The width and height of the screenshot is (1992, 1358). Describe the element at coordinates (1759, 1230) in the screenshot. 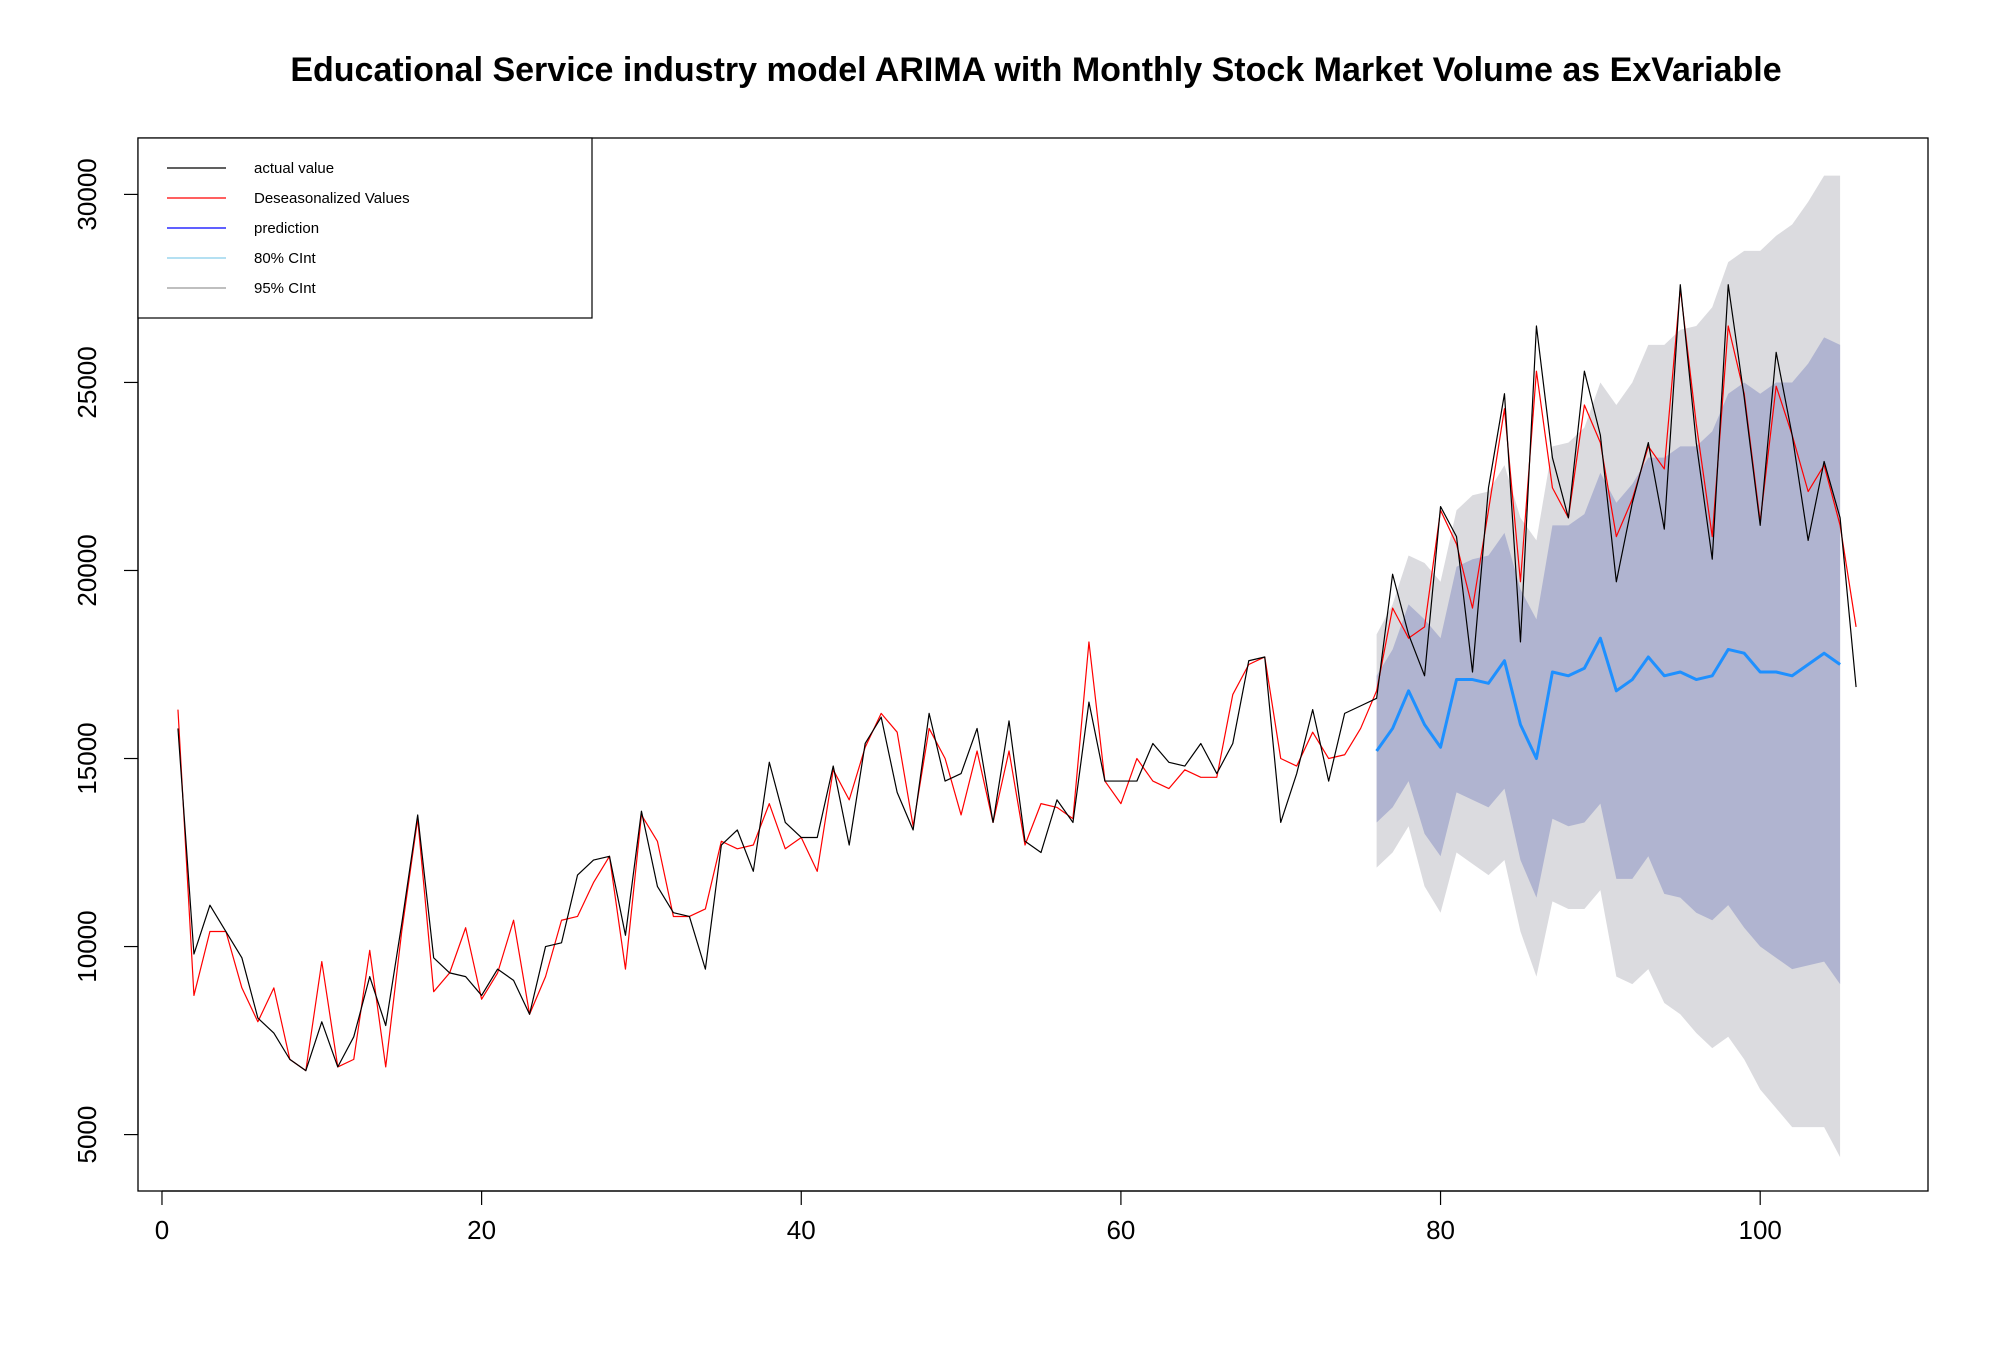

I see `x-tick-label: 100` at that location.